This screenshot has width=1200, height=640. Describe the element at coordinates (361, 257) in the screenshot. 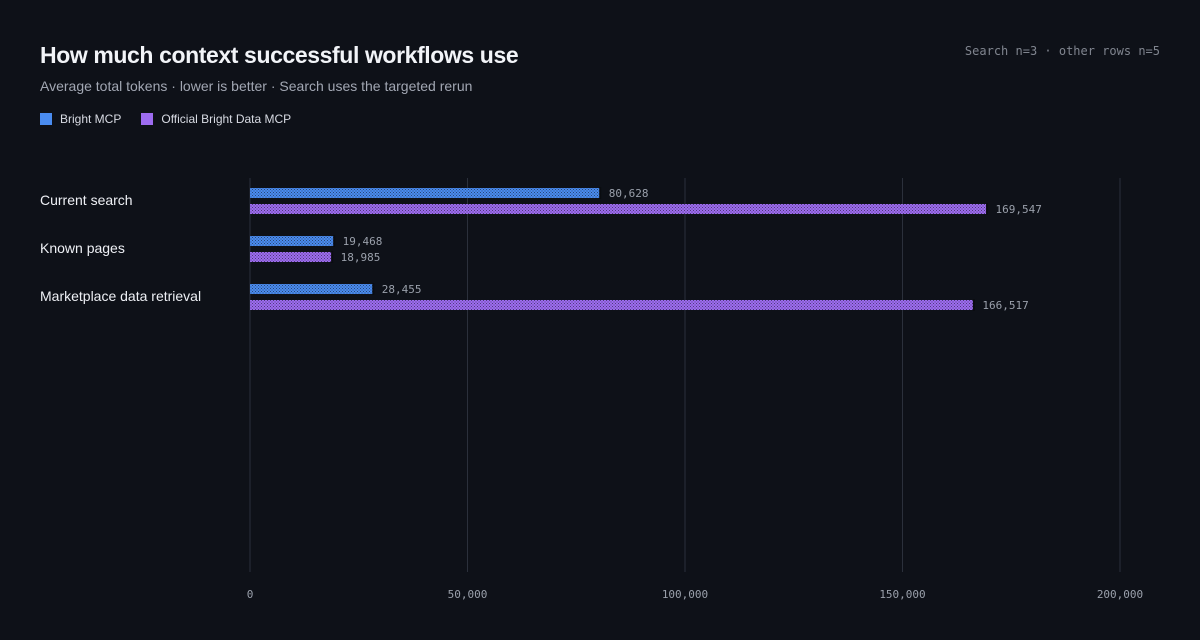

I see `value-label-official-bright-data-mcp-known-pages: 18,985` at that location.